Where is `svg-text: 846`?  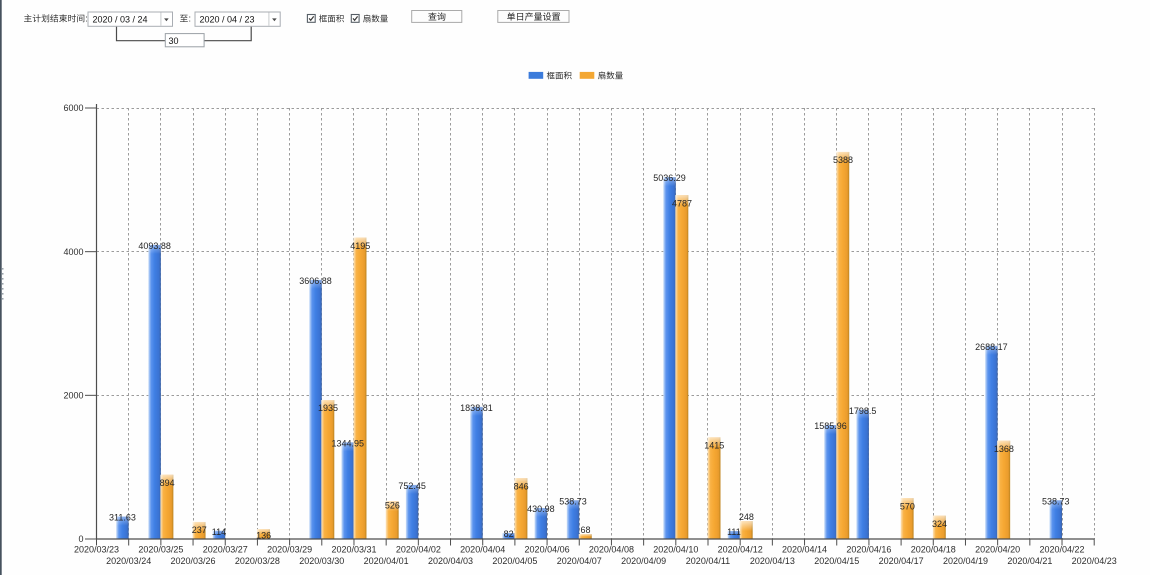
svg-text: 846 is located at coordinates (521, 486).